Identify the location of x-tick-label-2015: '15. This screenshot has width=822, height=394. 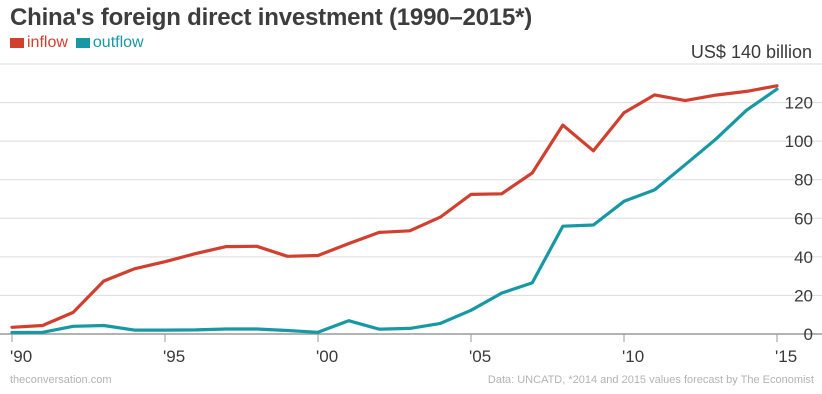
(786, 356).